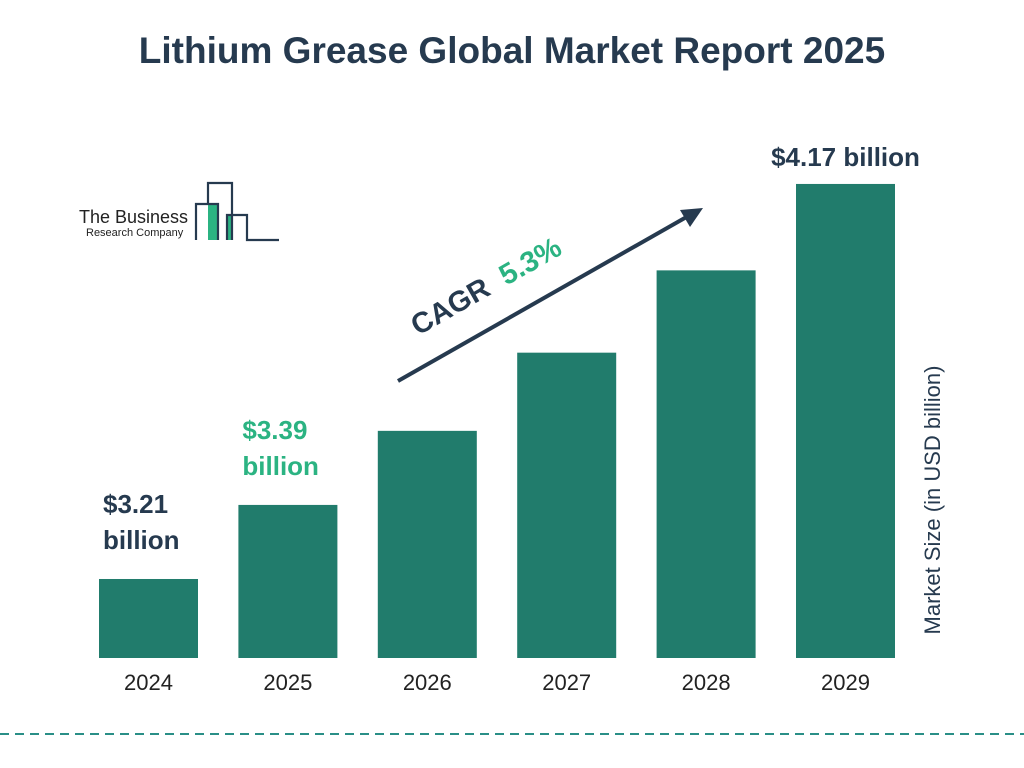  What do you see at coordinates (427, 544) in the screenshot?
I see `bar-2026` at bounding box center [427, 544].